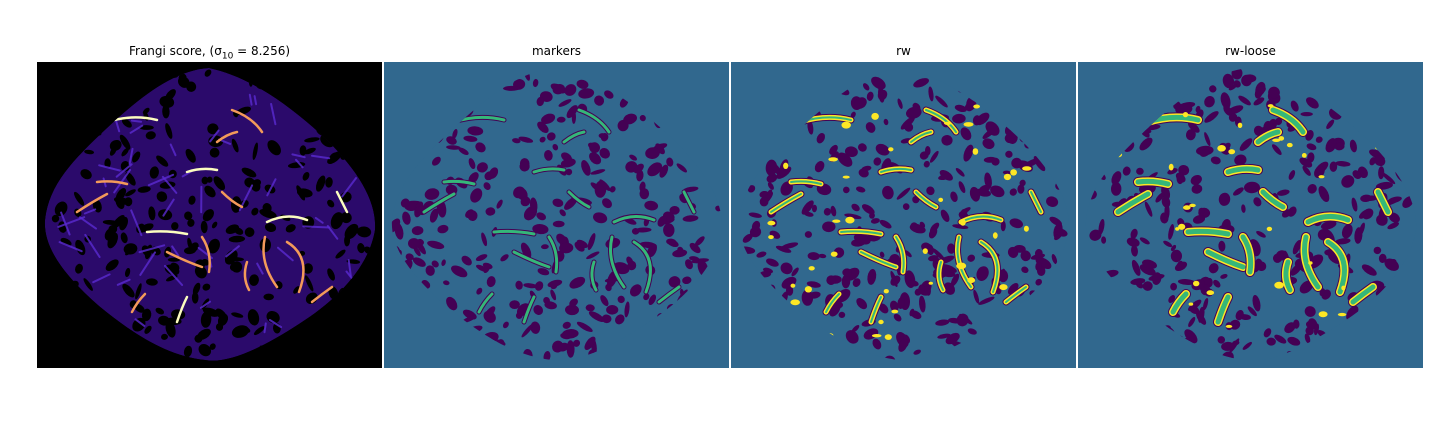 The height and width of the screenshot is (432, 1440). What do you see at coordinates (903, 51) in the screenshot?
I see `panel-title: rw` at bounding box center [903, 51].